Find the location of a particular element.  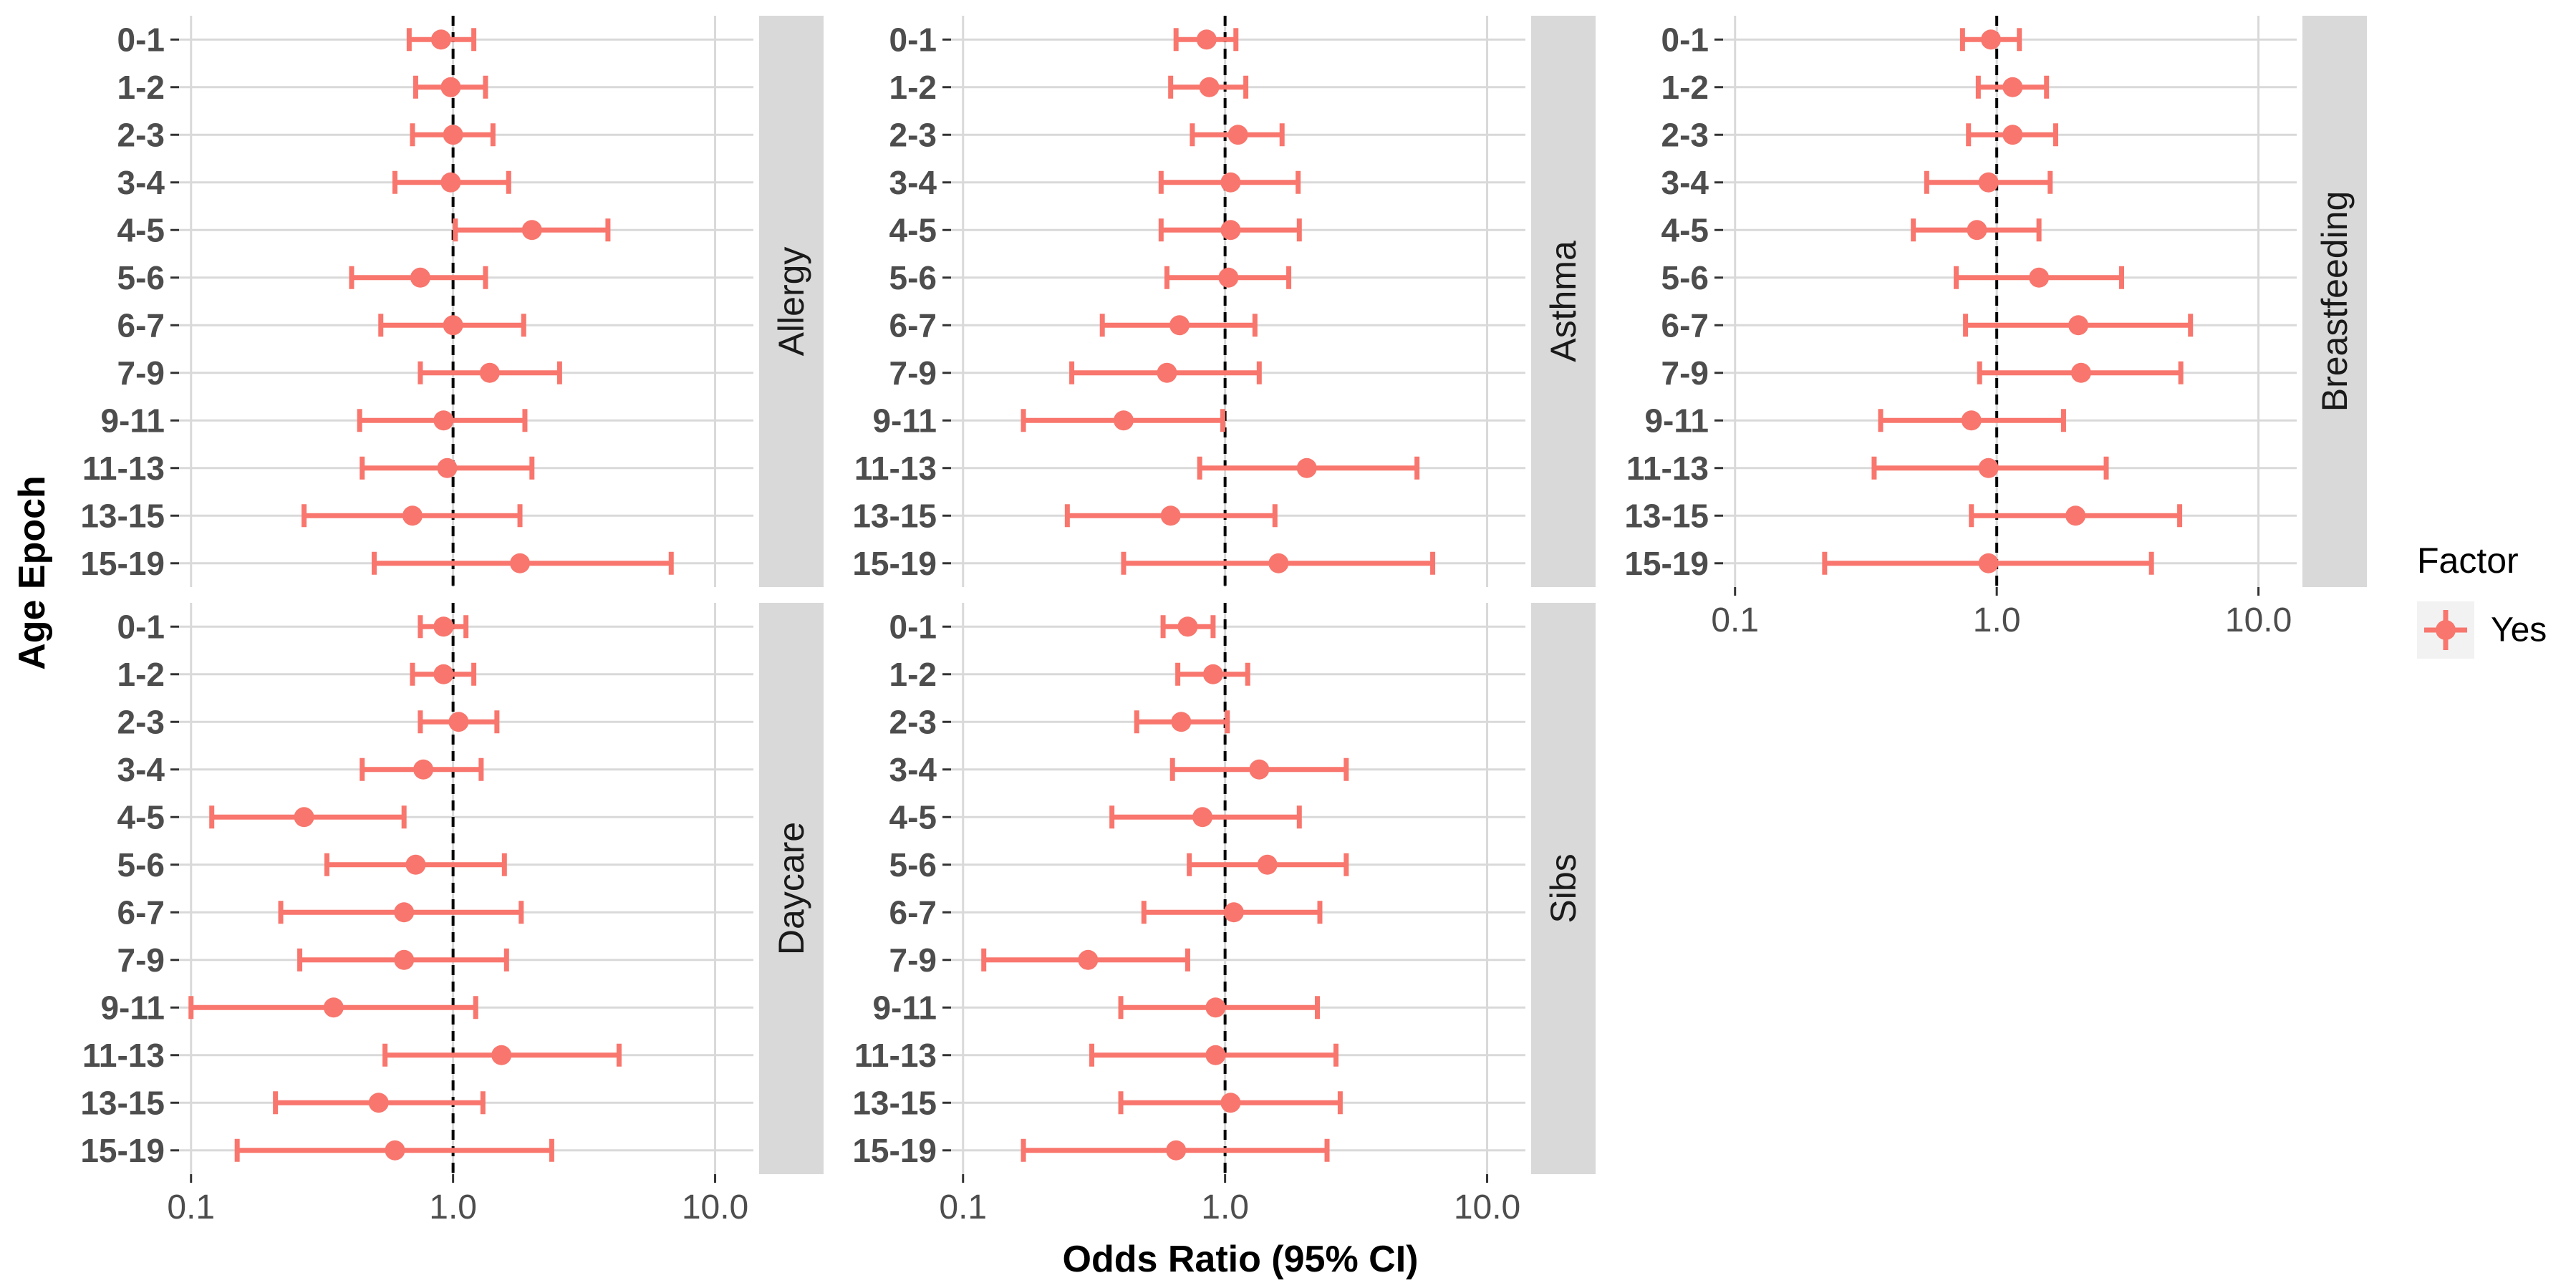

facet-strip-breastfeeding is located at coordinates (2334, 302).